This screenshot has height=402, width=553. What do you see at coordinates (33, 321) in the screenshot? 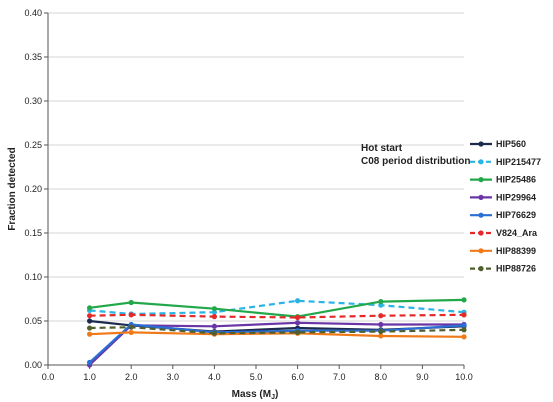
I see `y-tick-label: 0.05` at bounding box center [33, 321].